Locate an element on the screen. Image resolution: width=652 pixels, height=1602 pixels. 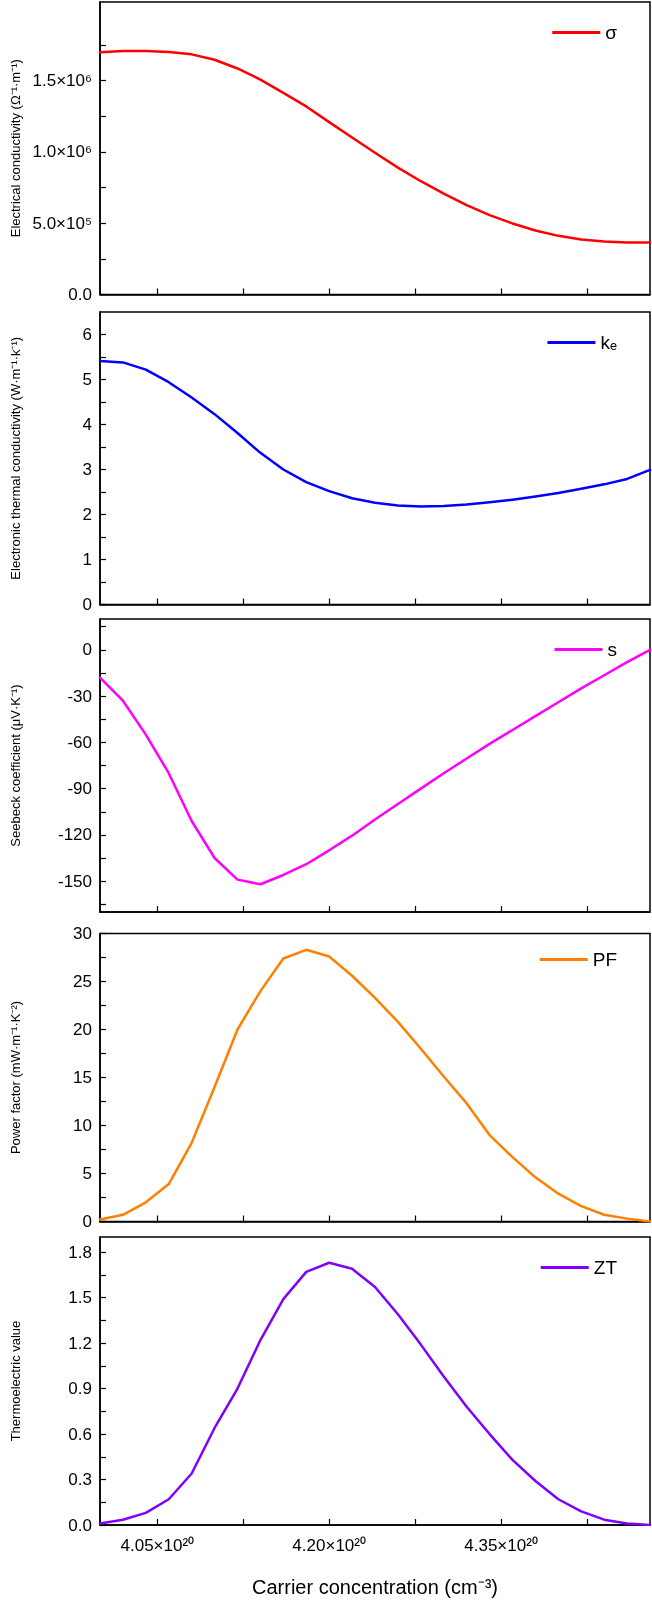
y-tick-label: 1.8 is located at coordinates (80, 1252).